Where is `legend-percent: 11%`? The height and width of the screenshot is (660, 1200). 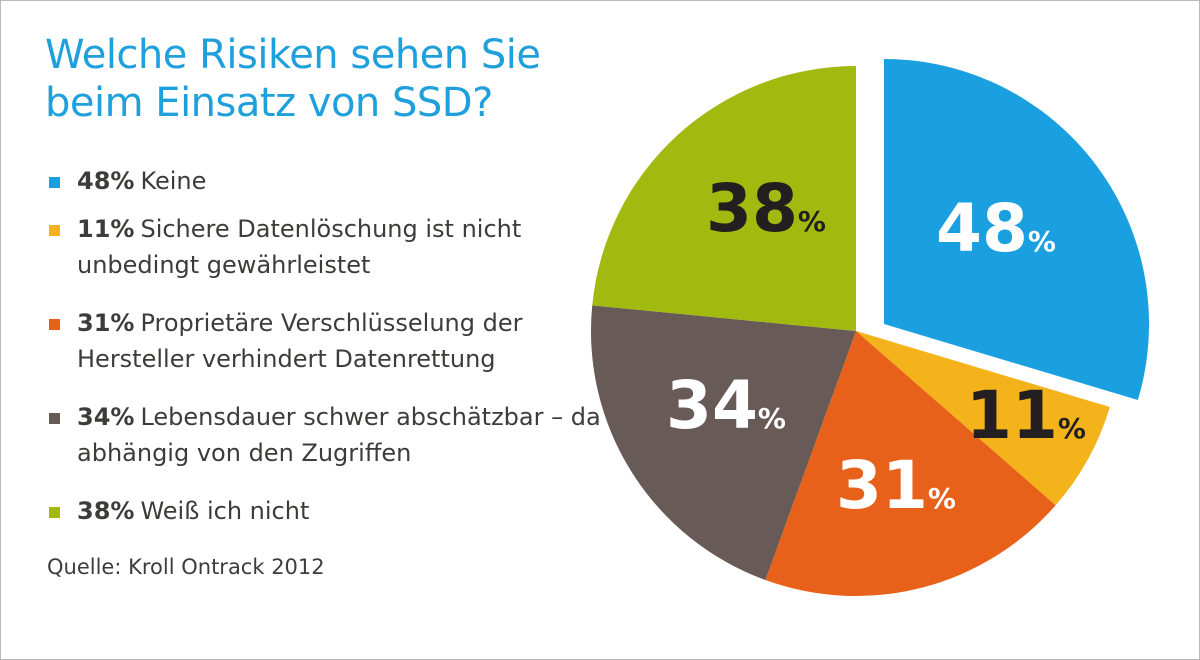
legend-percent: 11% is located at coordinates (106, 229).